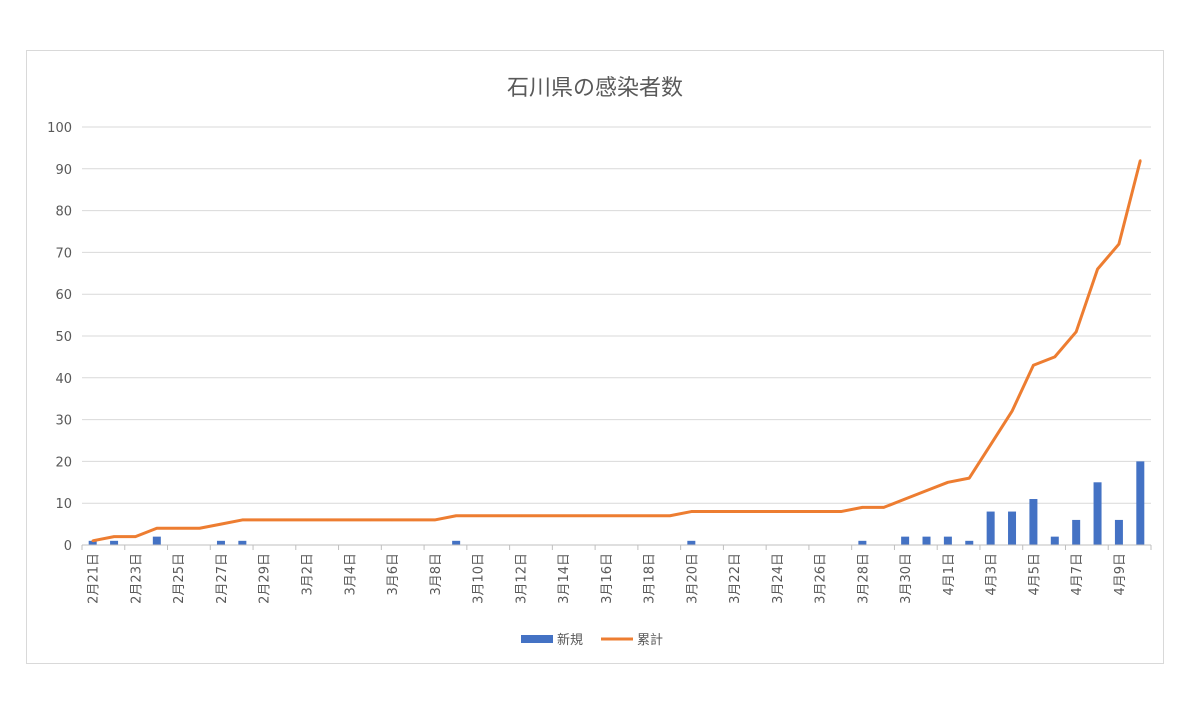 The image size is (1200, 719). What do you see at coordinates (63, 212) in the screenshot?
I see `y-tick-label: 80` at bounding box center [63, 212].